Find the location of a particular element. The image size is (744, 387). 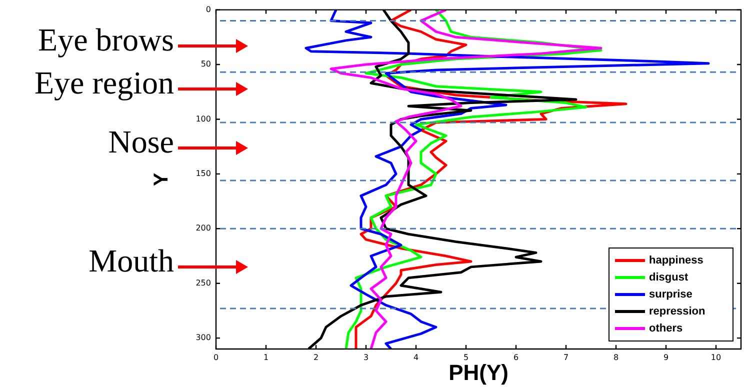

y-tick-label: 100 is located at coordinates (203, 119).